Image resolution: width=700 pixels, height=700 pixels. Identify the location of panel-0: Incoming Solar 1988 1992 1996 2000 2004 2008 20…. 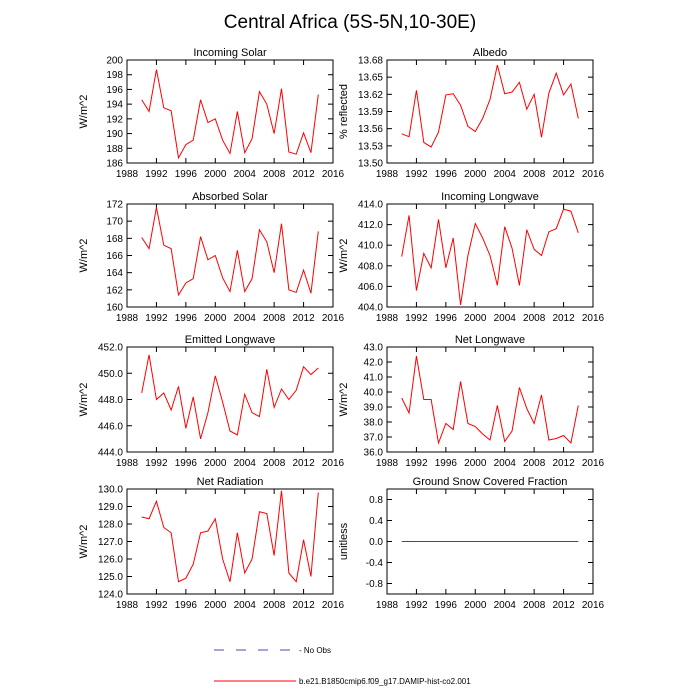
(211, 113).